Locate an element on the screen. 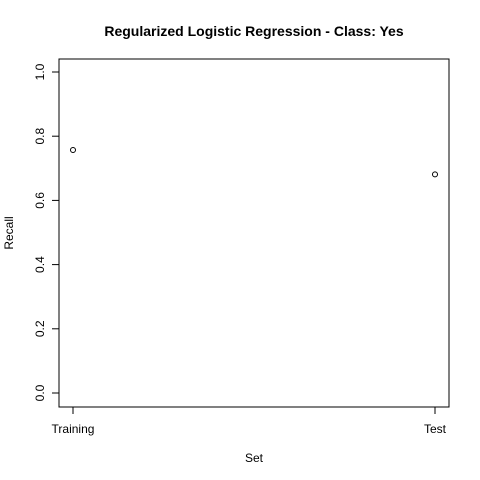 This screenshot has width=480, height=480. y-tick-label: 0.0 is located at coordinates (40, 392).